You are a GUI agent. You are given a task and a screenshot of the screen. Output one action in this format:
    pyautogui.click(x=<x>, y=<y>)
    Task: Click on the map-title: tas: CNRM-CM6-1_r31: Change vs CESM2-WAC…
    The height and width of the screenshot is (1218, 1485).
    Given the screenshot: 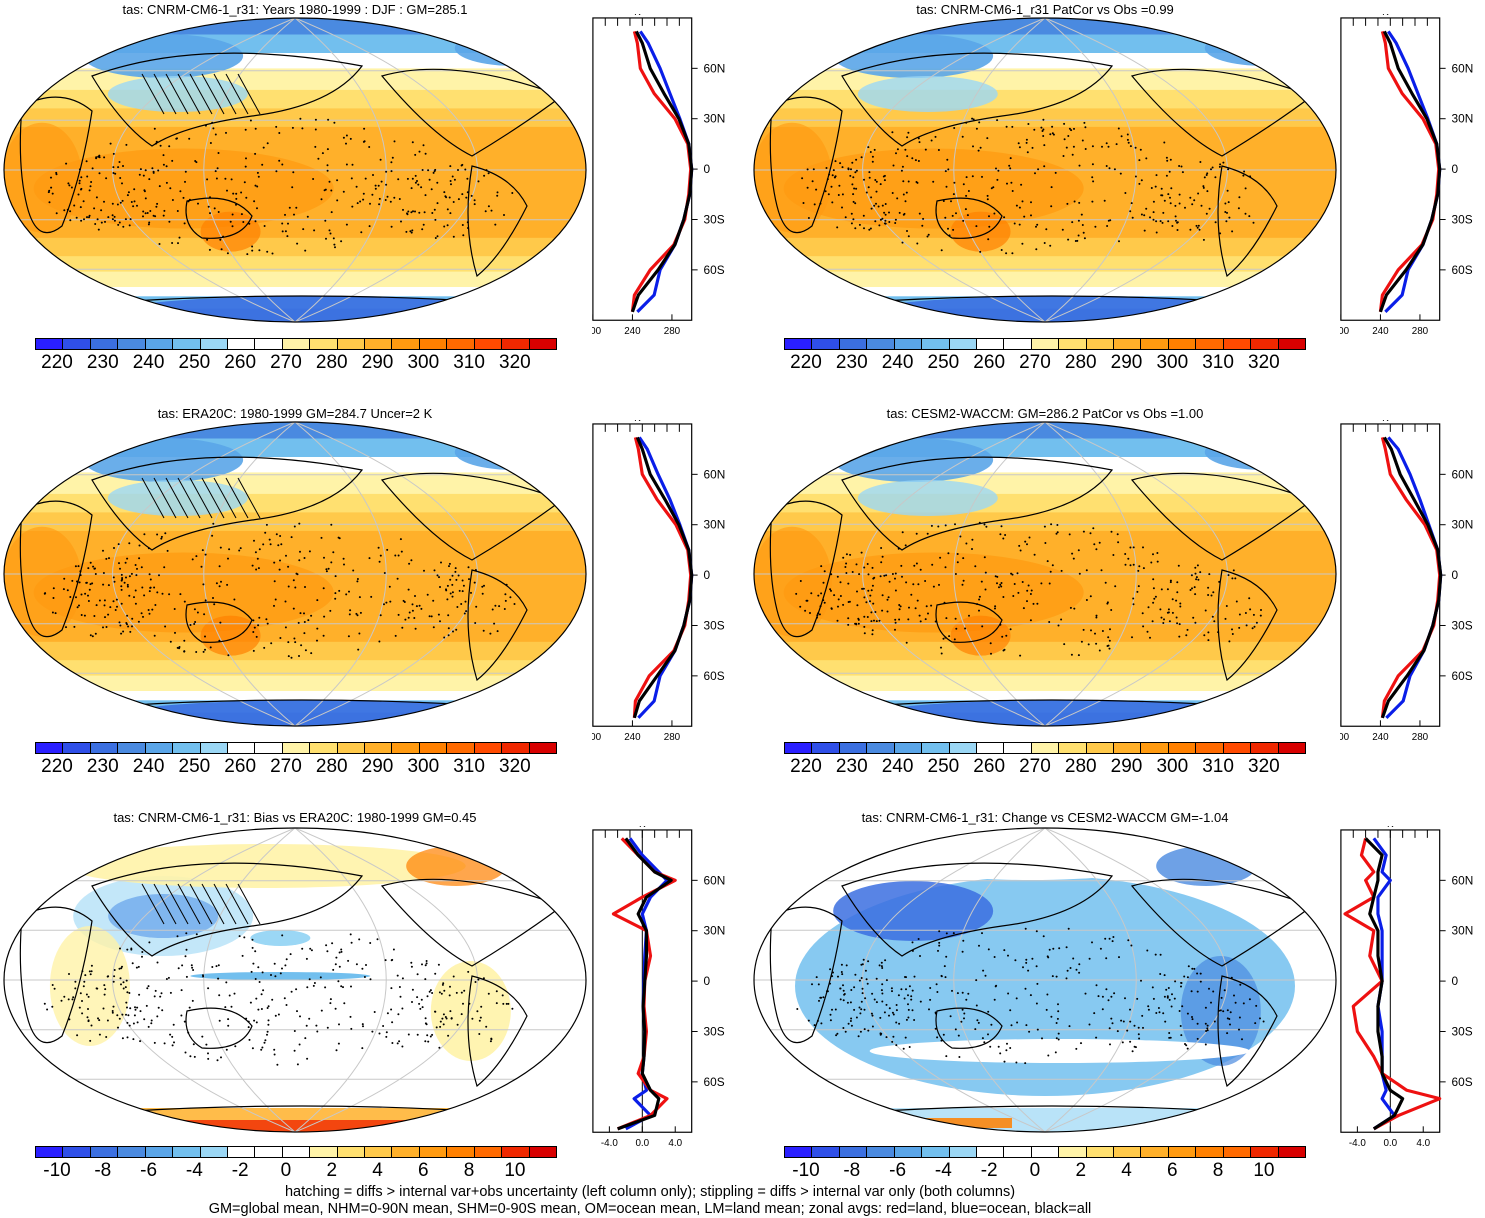 What is the action you would take?
    pyautogui.click(x=1045, y=817)
    